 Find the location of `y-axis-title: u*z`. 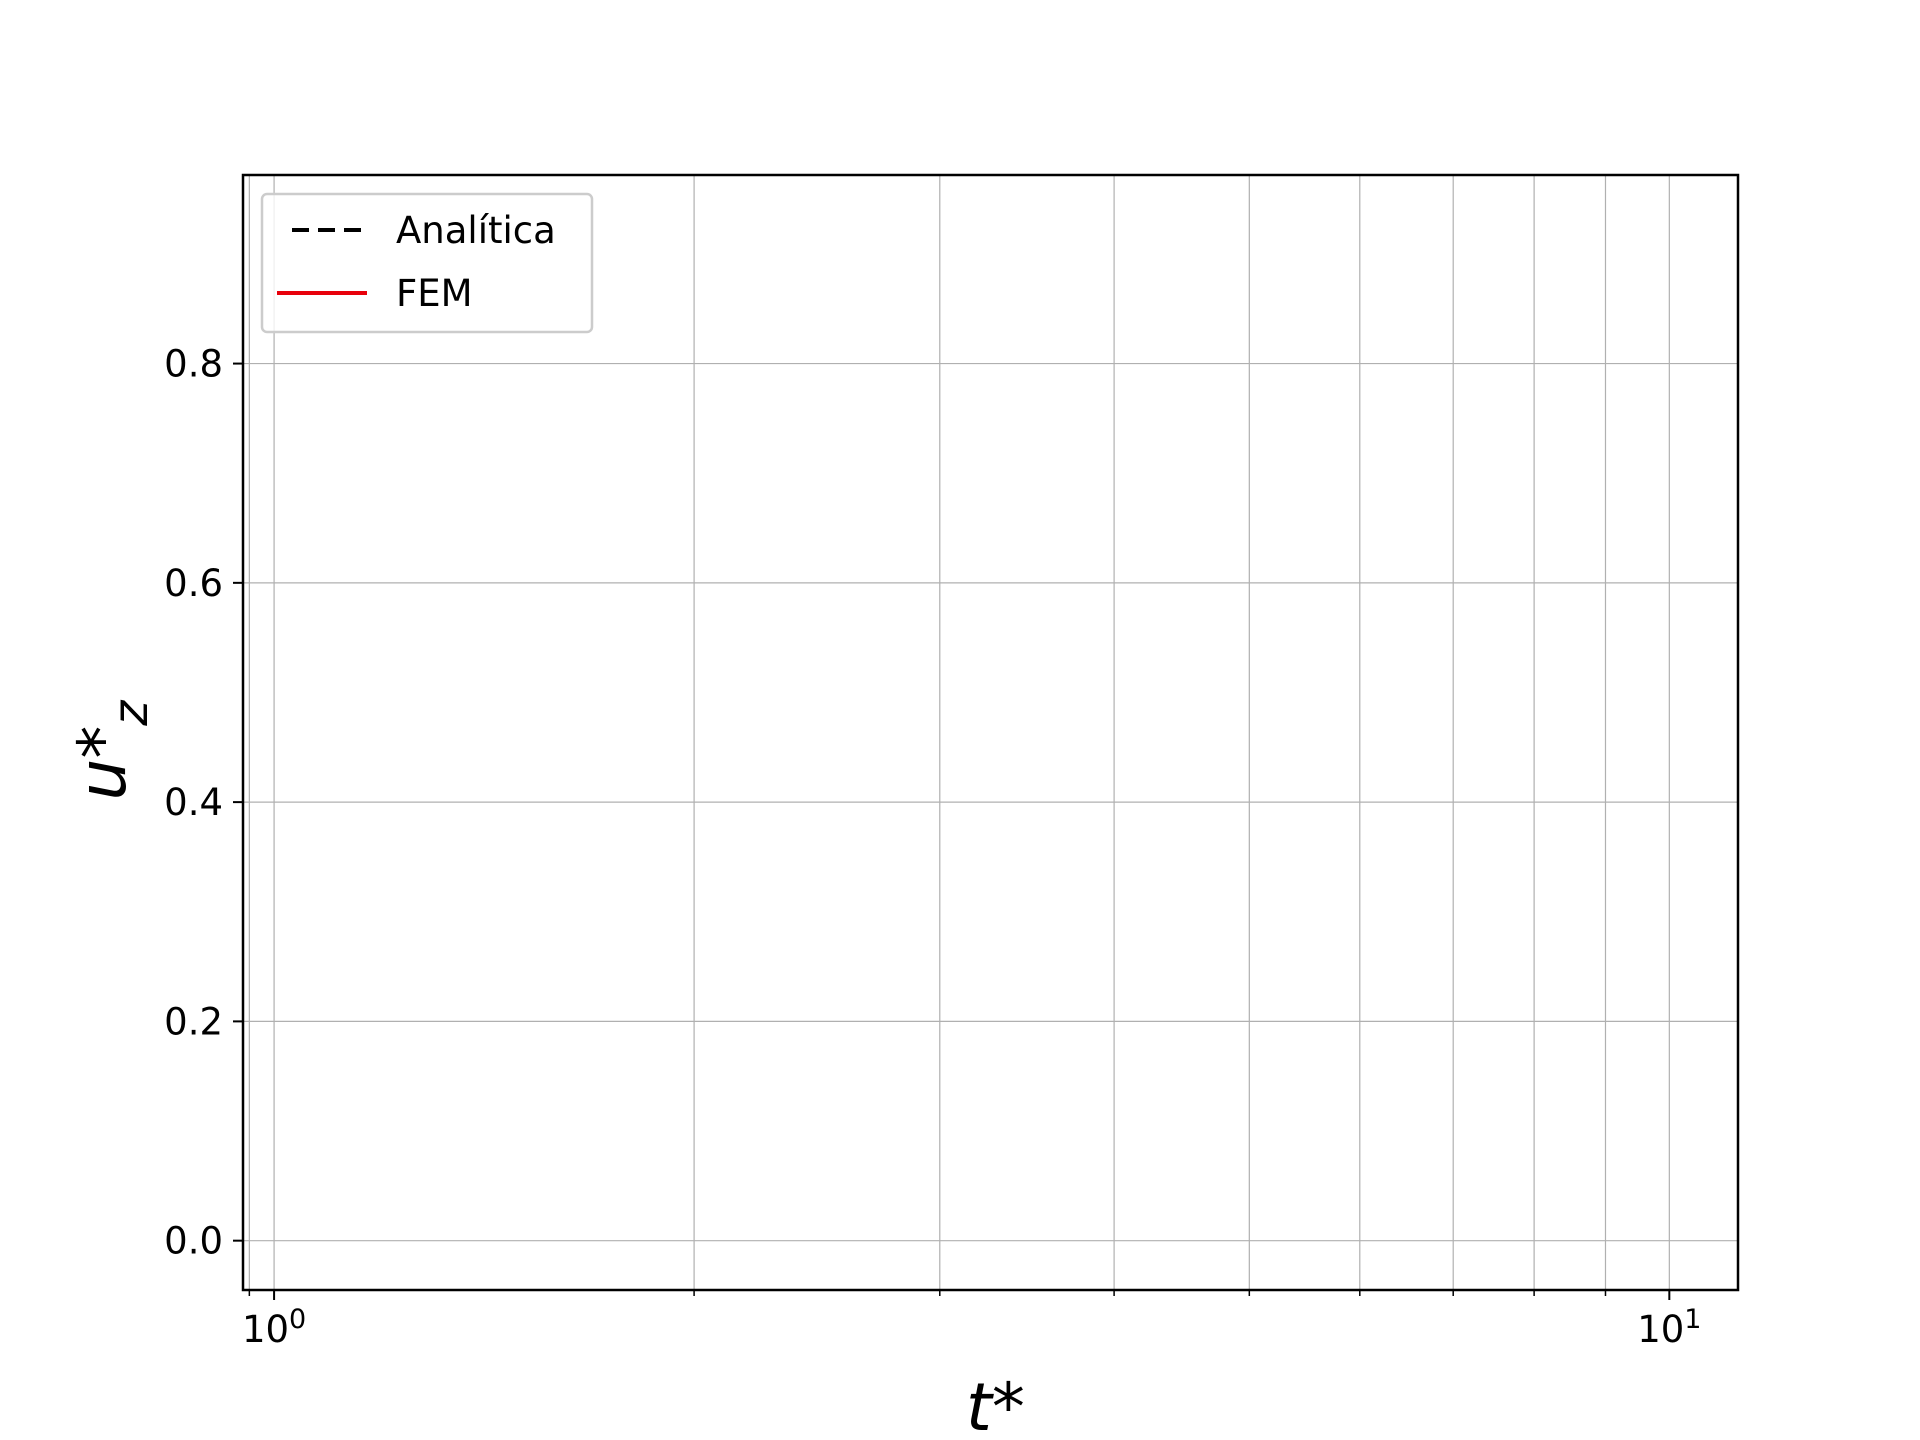

y-axis-title: u*z is located at coordinates (111, 750).